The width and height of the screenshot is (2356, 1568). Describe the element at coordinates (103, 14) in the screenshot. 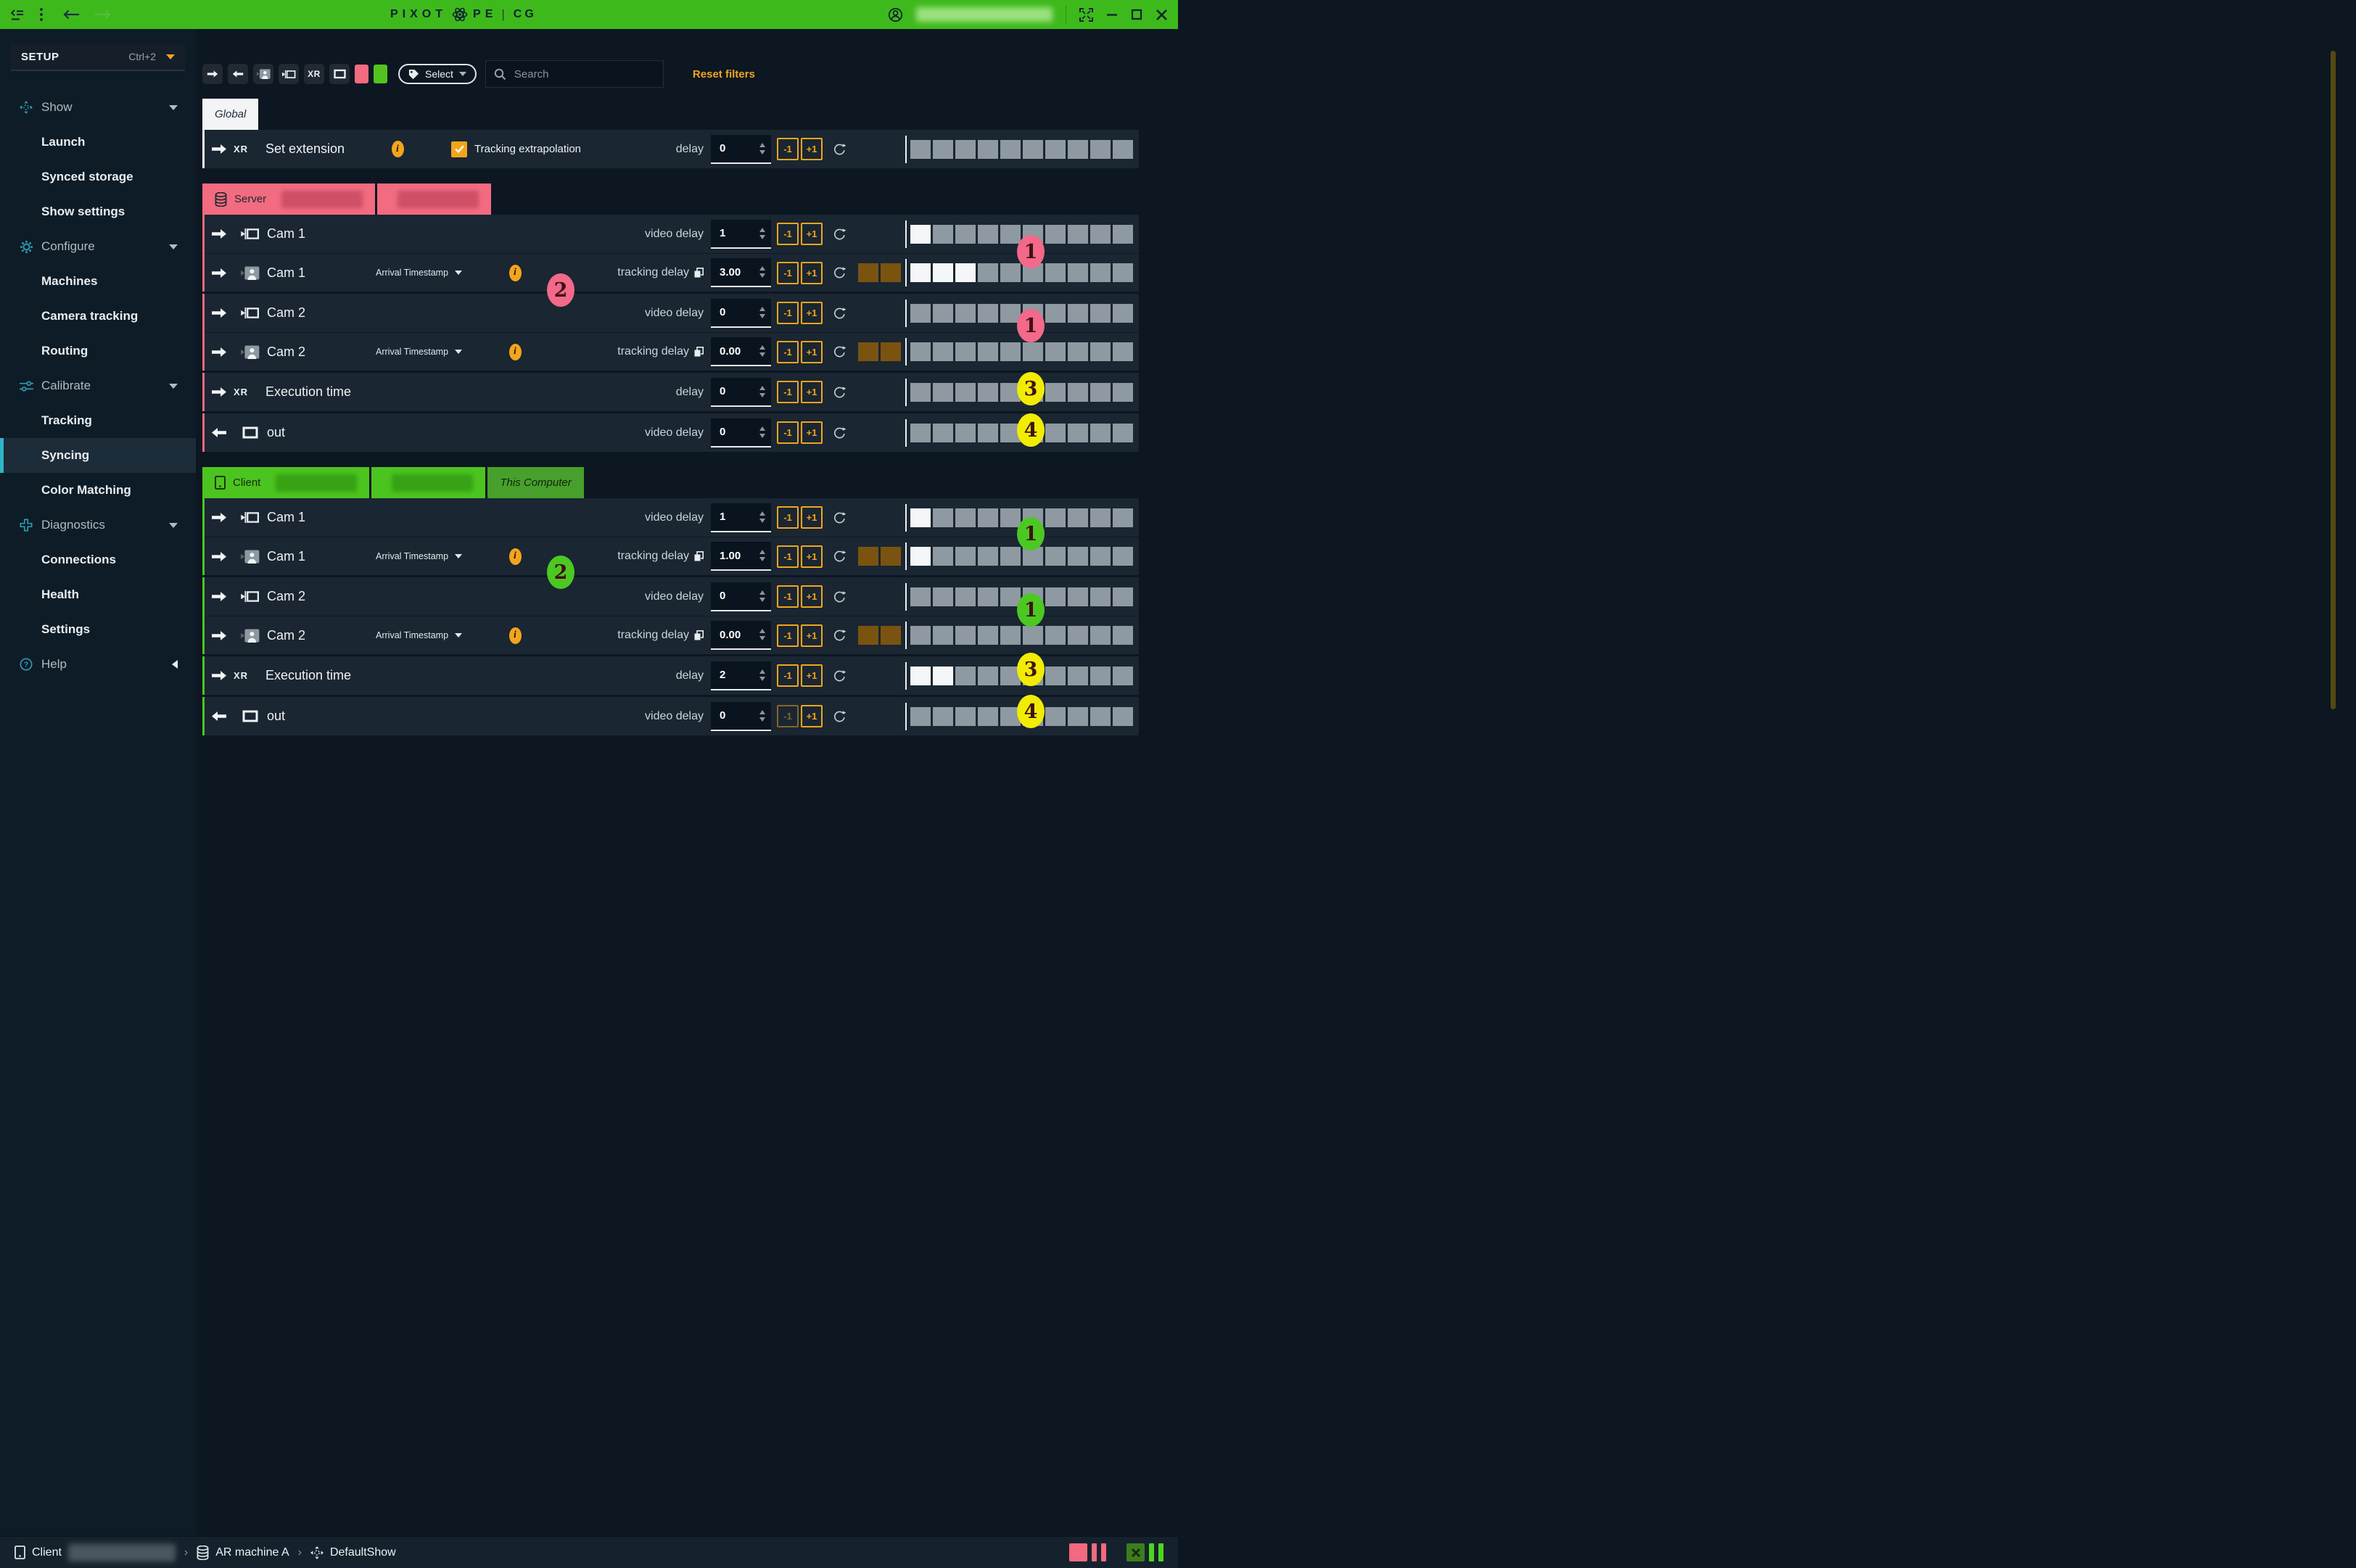

I see `forward-arrow-icon` at that location.